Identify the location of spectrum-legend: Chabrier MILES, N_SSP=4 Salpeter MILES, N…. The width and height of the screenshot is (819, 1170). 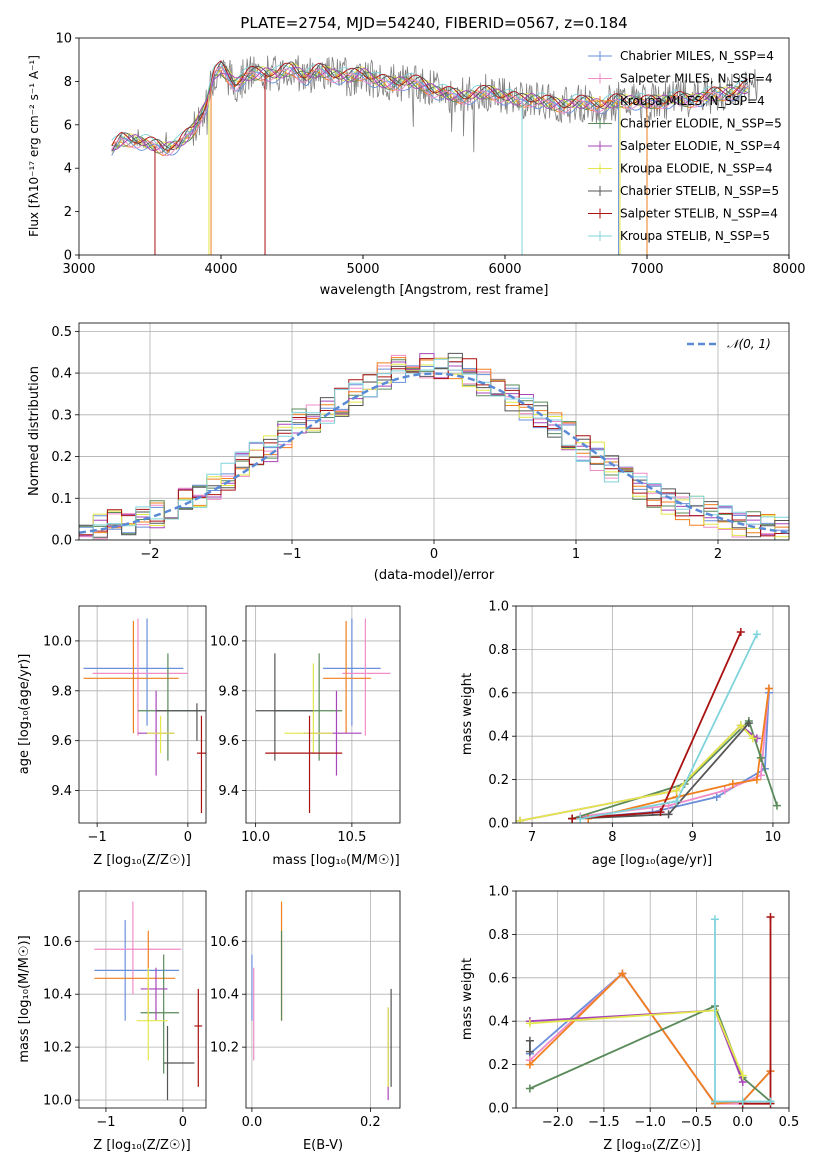
(685, 146).